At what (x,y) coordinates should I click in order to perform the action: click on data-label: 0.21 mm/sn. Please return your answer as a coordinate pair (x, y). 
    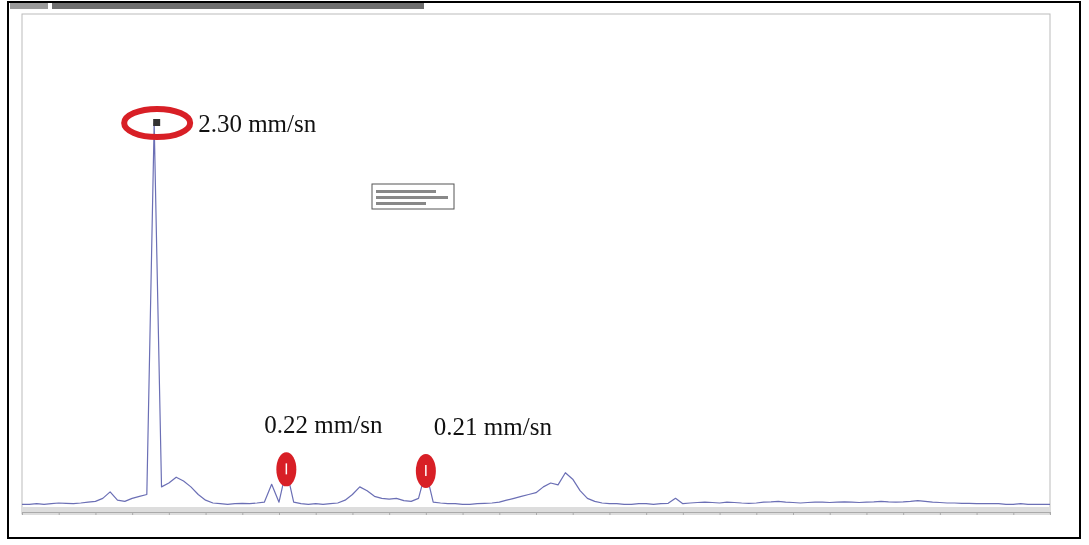
    Looking at the image, I should click on (493, 427).